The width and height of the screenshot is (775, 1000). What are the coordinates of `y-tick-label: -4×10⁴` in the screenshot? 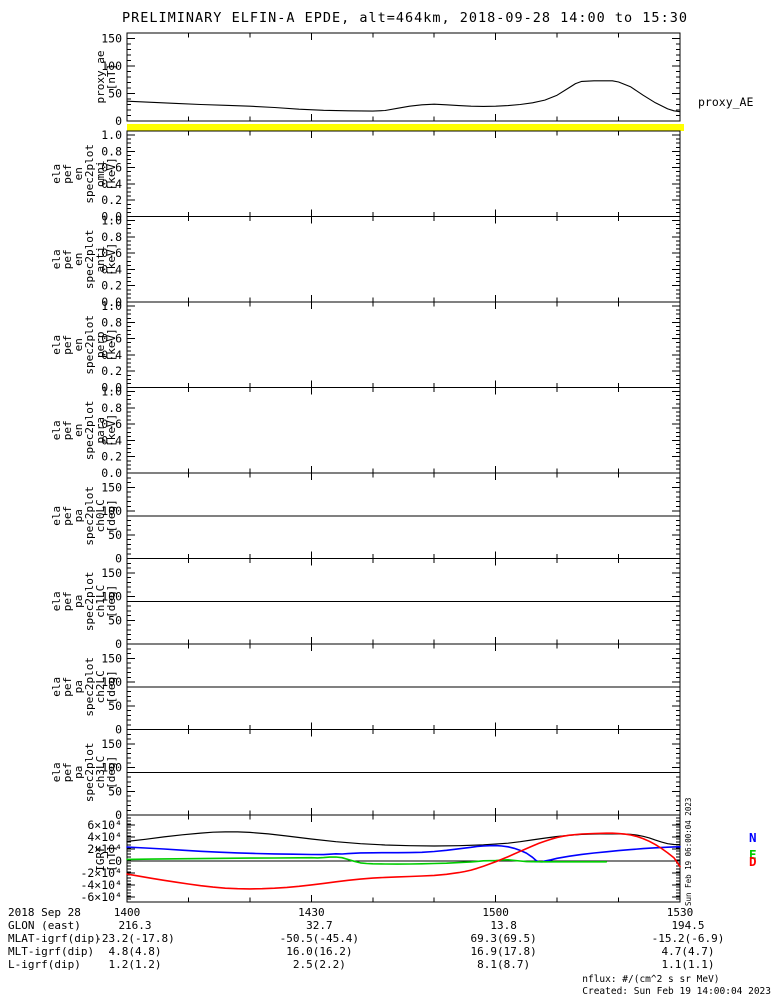 It's located at (101, 885).